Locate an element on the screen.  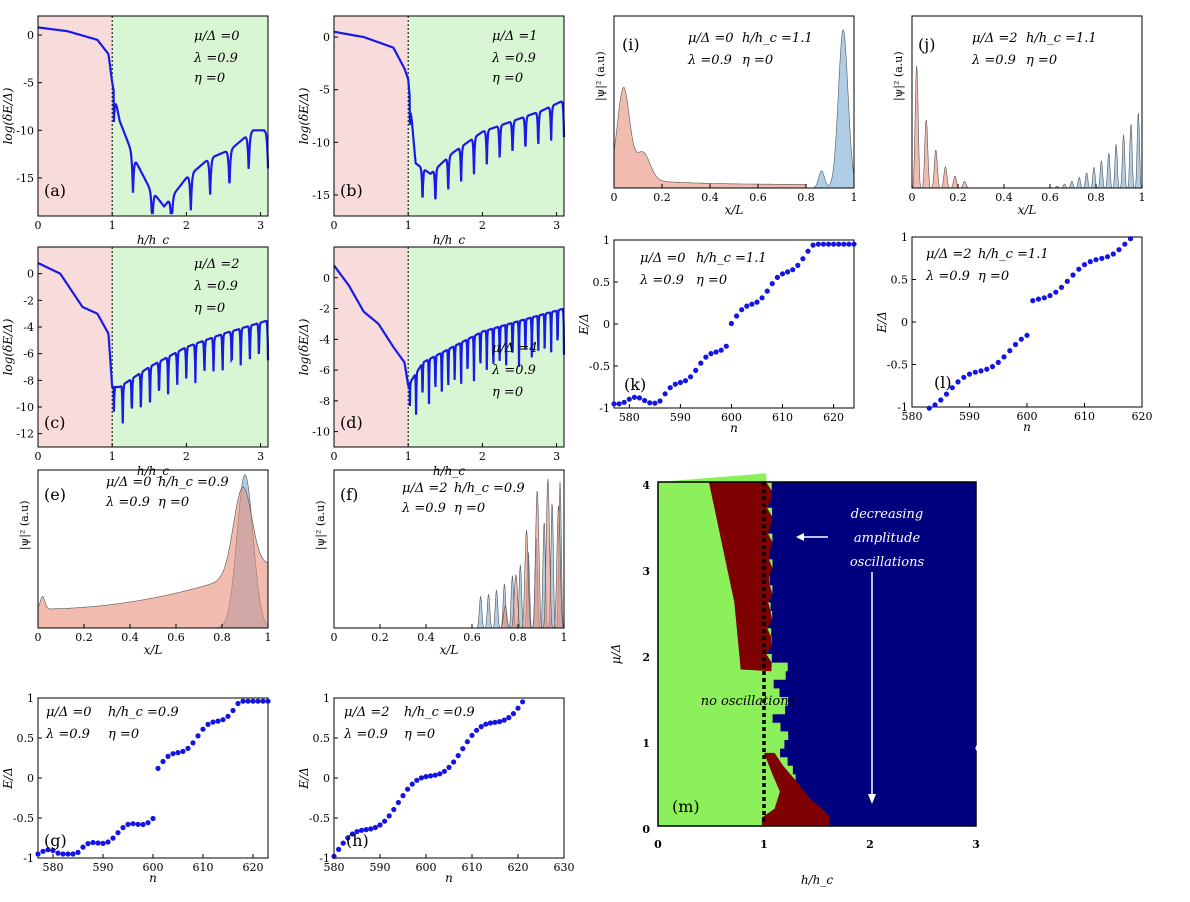
x-tick-label: 3 is located at coordinates (556, 225).